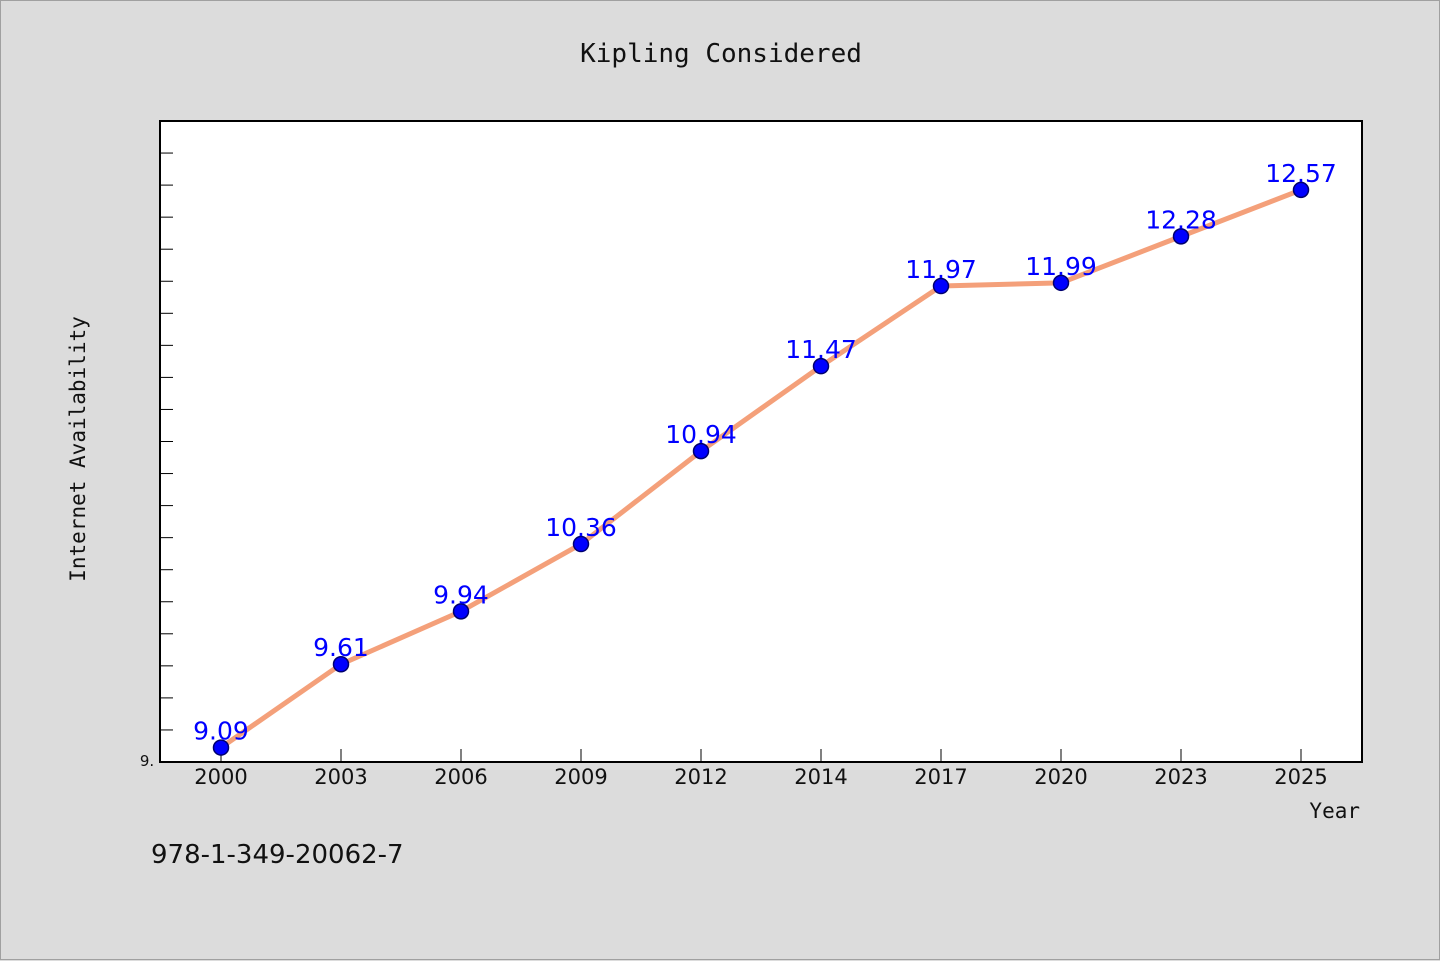 The image size is (1440, 961). What do you see at coordinates (1061, 266) in the screenshot?
I see `data-label: 11.99` at bounding box center [1061, 266].